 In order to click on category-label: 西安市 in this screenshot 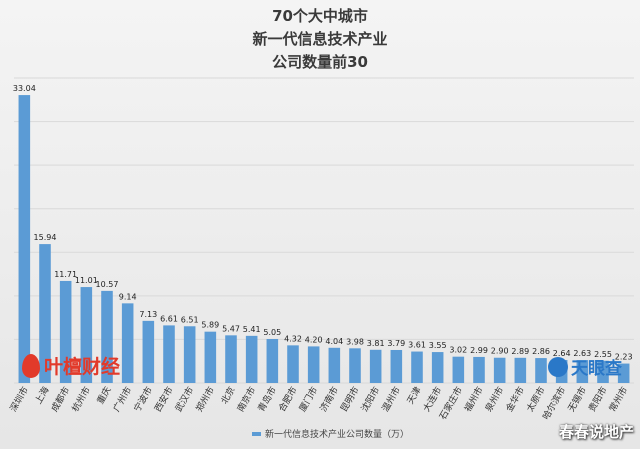, I will do `click(164, 399)`.